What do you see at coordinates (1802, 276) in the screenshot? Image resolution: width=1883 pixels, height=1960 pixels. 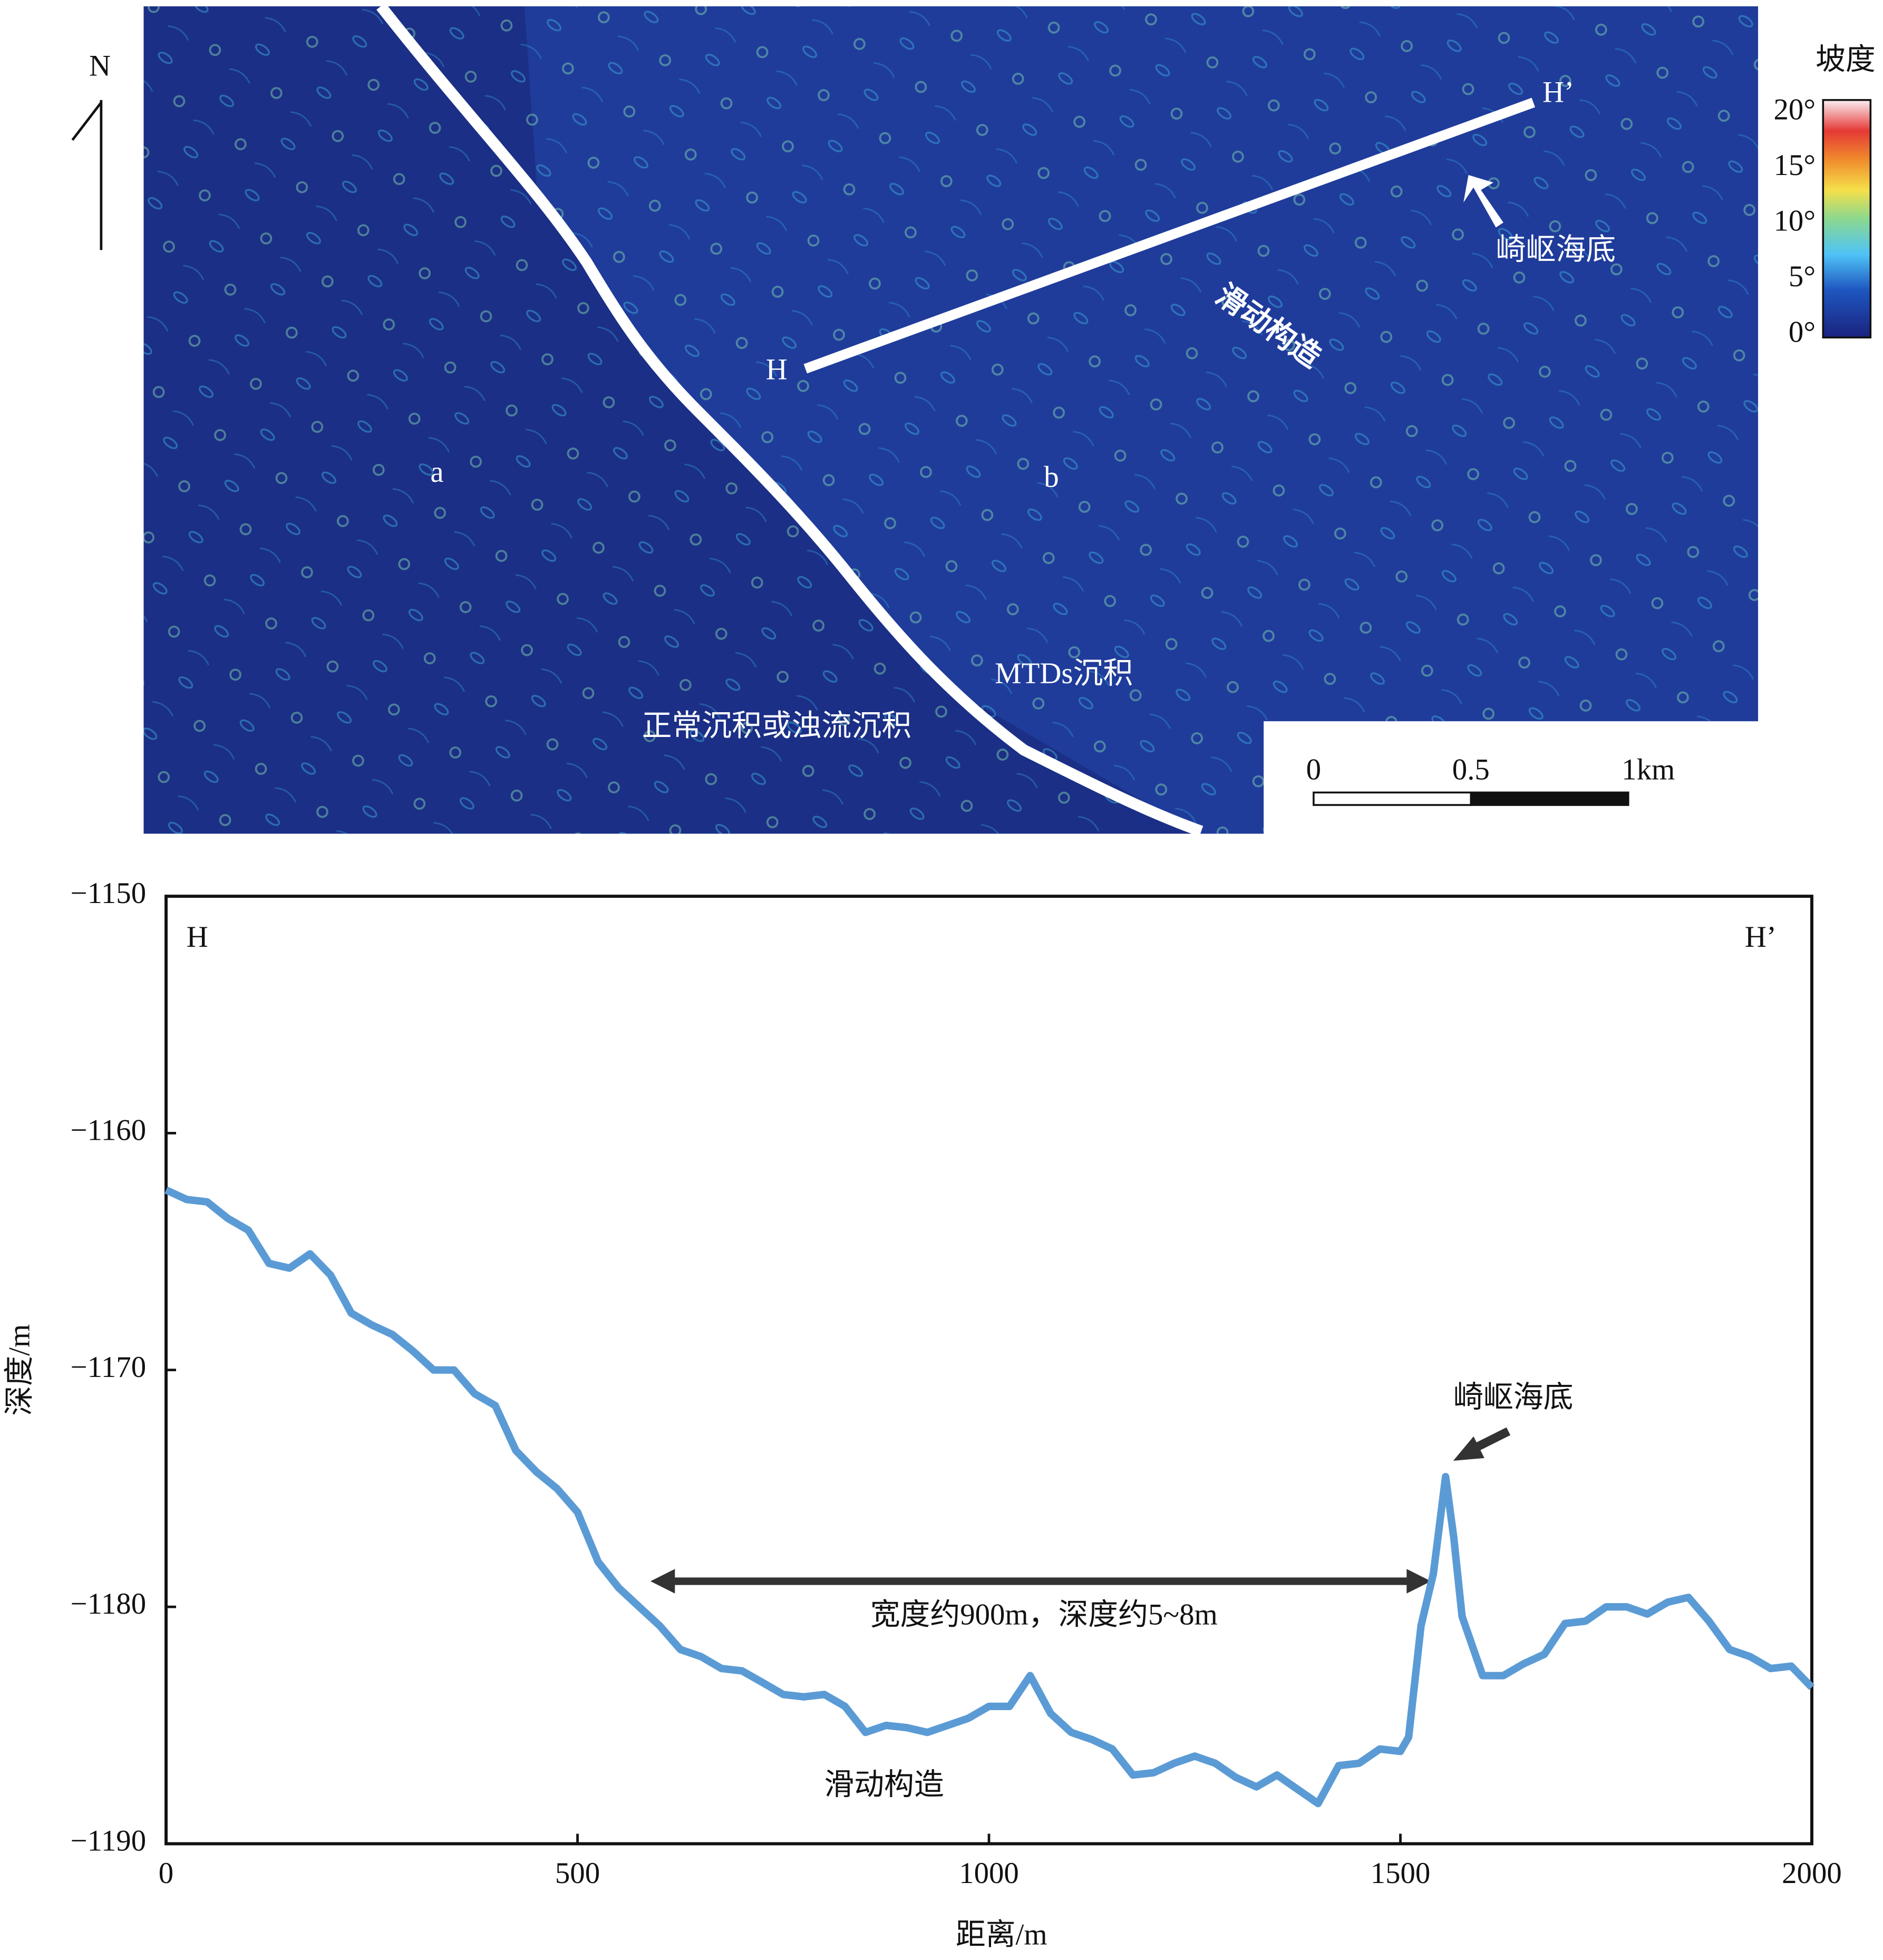 I see `legend-label: 5°` at bounding box center [1802, 276].